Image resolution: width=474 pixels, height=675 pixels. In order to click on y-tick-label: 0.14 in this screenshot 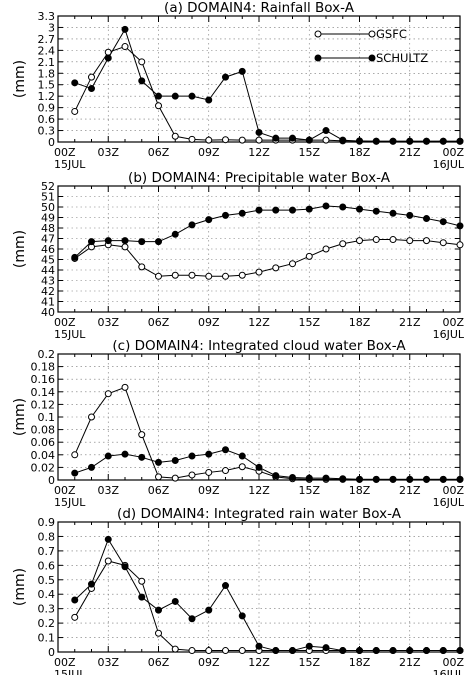, I will do `click(43, 392)`.